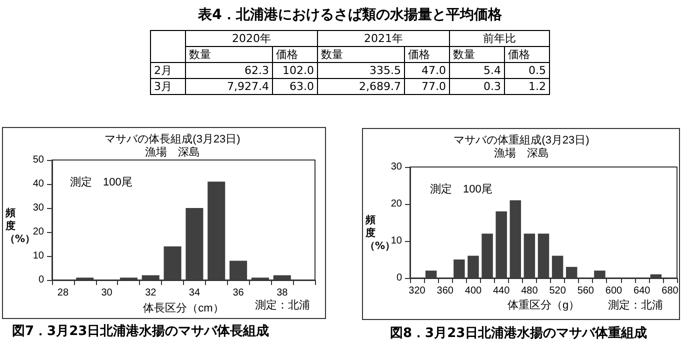 The height and width of the screenshot is (350, 693). Describe the element at coordinates (361, 86) in the screenshot. I see `text: 2,689.7` at that location.